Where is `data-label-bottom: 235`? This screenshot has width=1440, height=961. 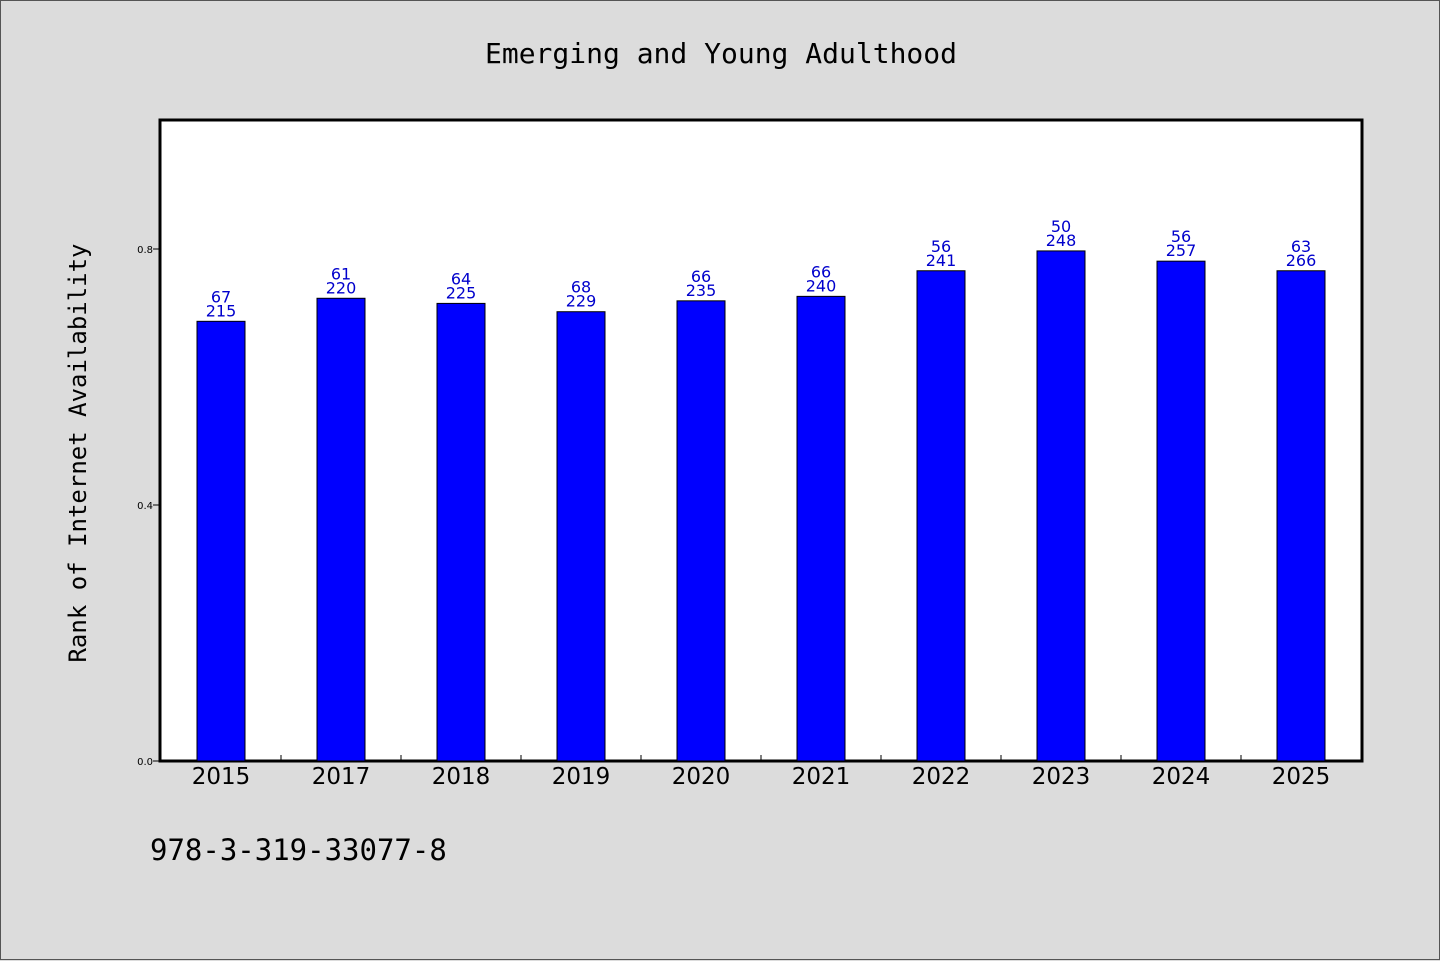
data-label-bottom: 235 is located at coordinates (701, 290).